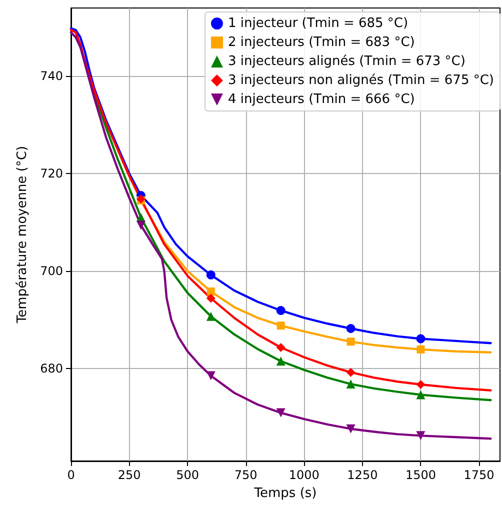 The height and width of the screenshot is (508, 502). I want to click on x-tick-label: 1750, so click(479, 475).